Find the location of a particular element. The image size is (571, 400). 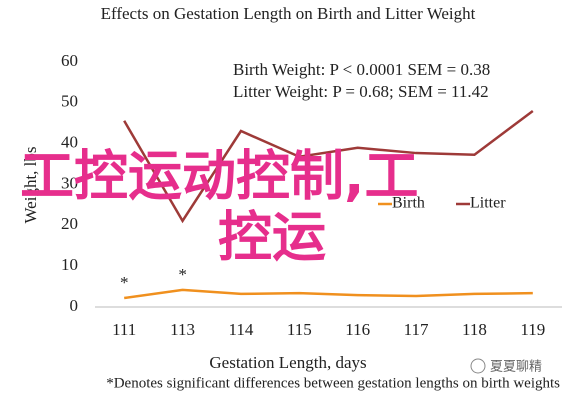

x-axis-label: Gestation Length, days is located at coordinates (287, 362).